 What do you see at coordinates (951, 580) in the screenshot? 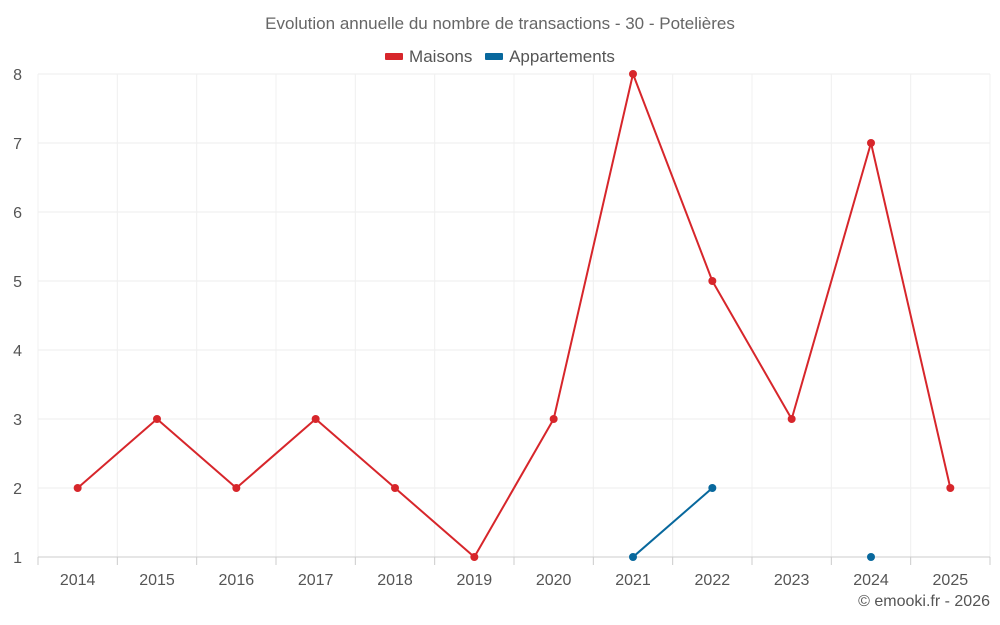
I see `x-tick-label: 2025` at bounding box center [951, 580].